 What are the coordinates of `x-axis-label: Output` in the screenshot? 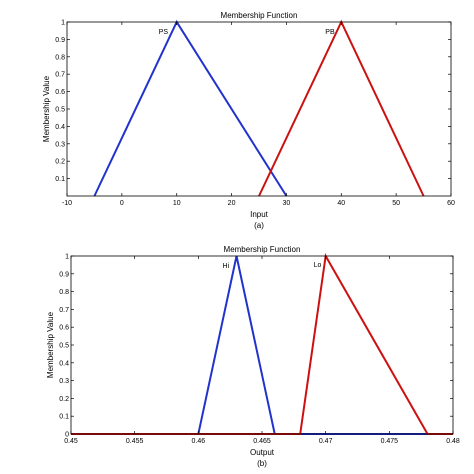 It's located at (262, 452).